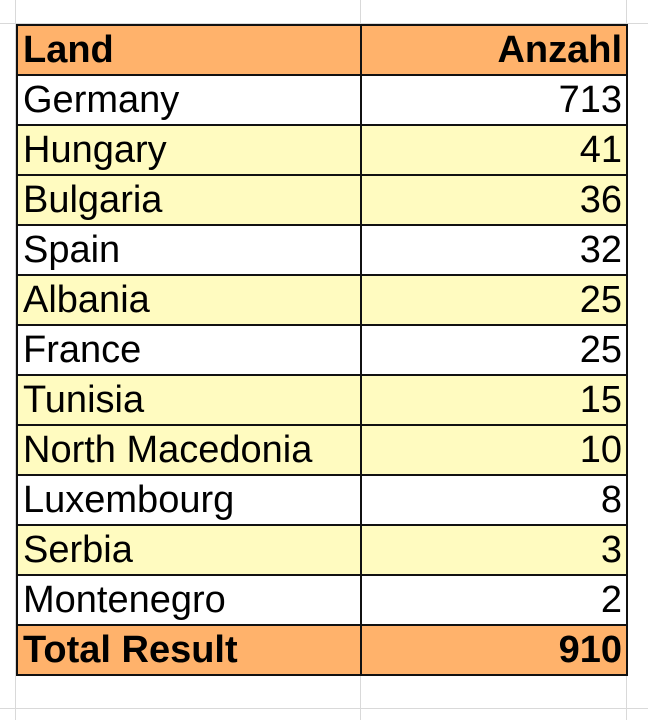 The image size is (648, 720). What do you see at coordinates (189, 150) in the screenshot?
I see `cell-land: Hungary` at bounding box center [189, 150].